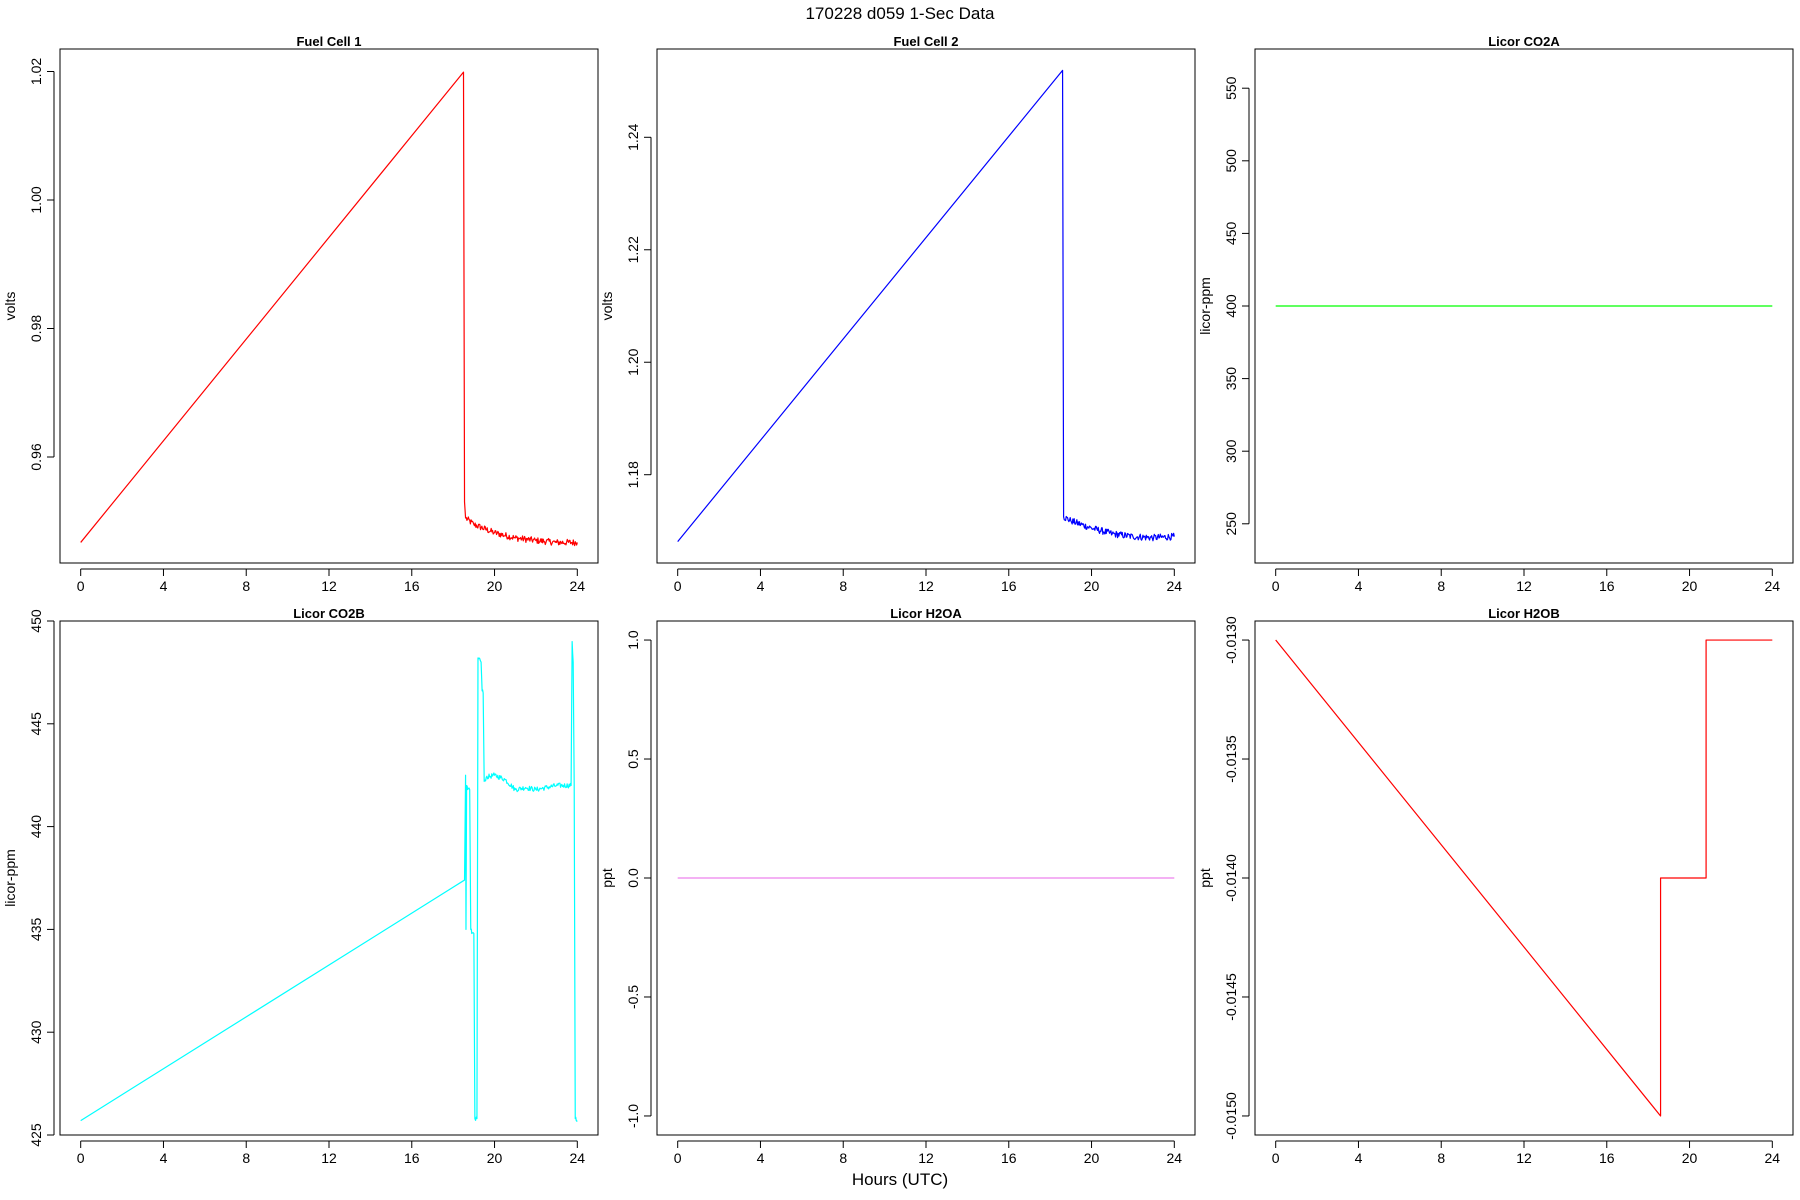 This screenshot has width=1800, height=1200. What do you see at coordinates (633, 474) in the screenshot?
I see `y-tick-label: 1.18` at bounding box center [633, 474].